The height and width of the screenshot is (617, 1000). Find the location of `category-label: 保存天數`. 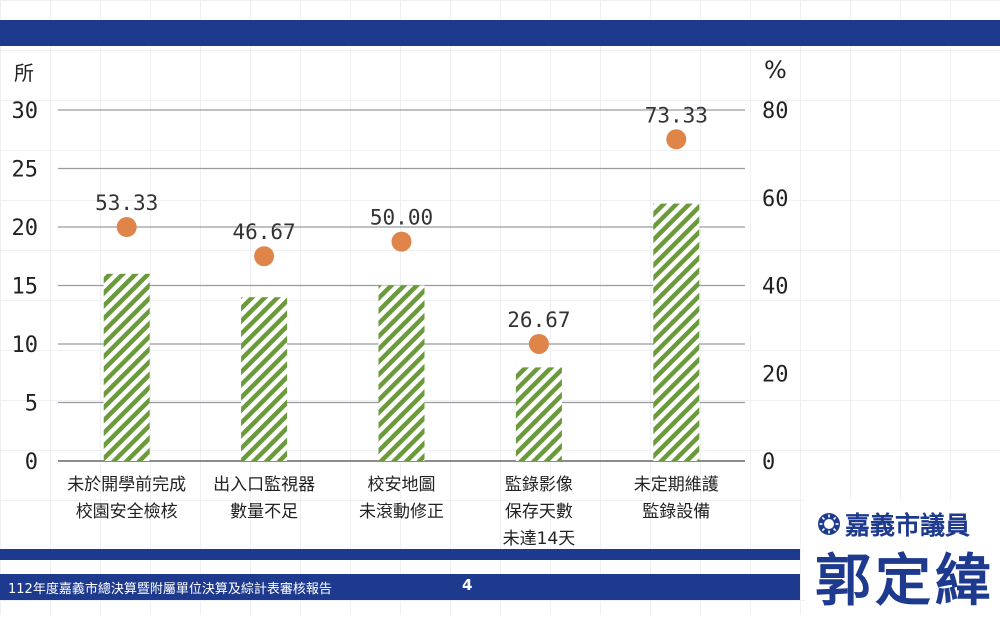

category-label: 保存天數 is located at coordinates (539, 512).